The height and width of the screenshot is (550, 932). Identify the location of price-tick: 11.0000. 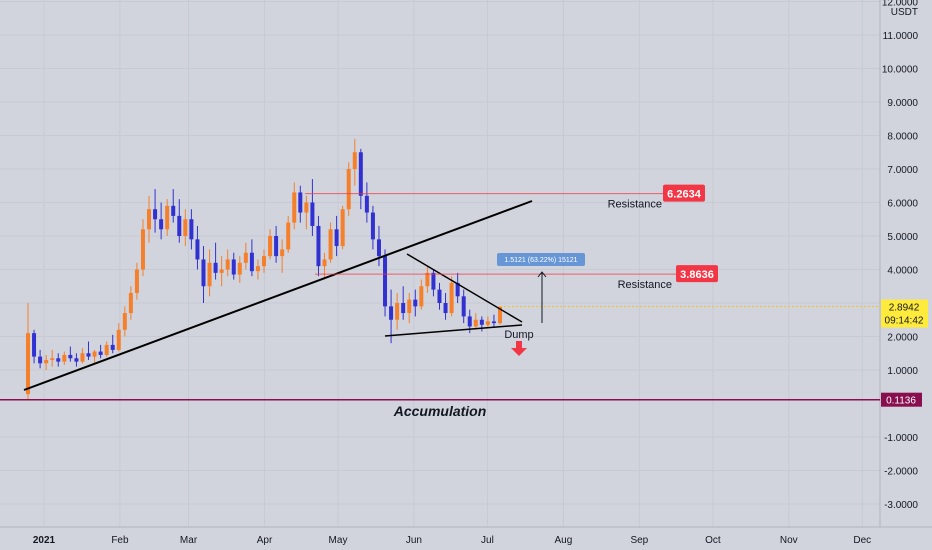
(901, 36).